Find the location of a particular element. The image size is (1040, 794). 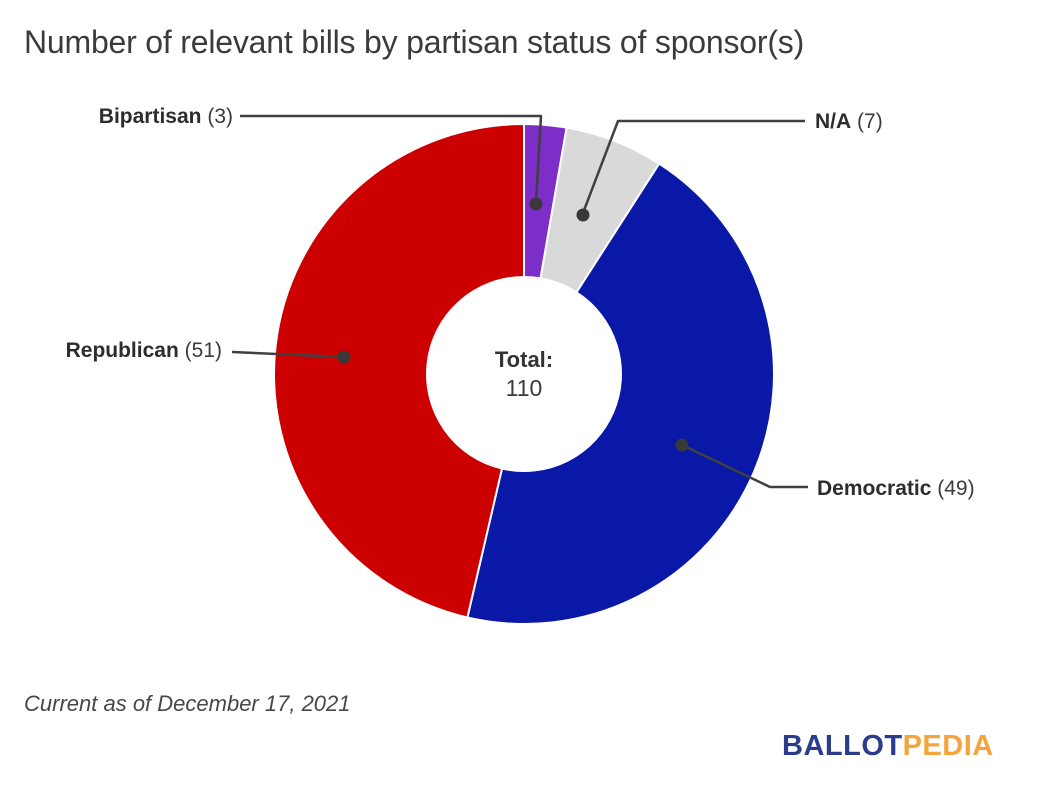

leader-line-na is located at coordinates (693, 166).